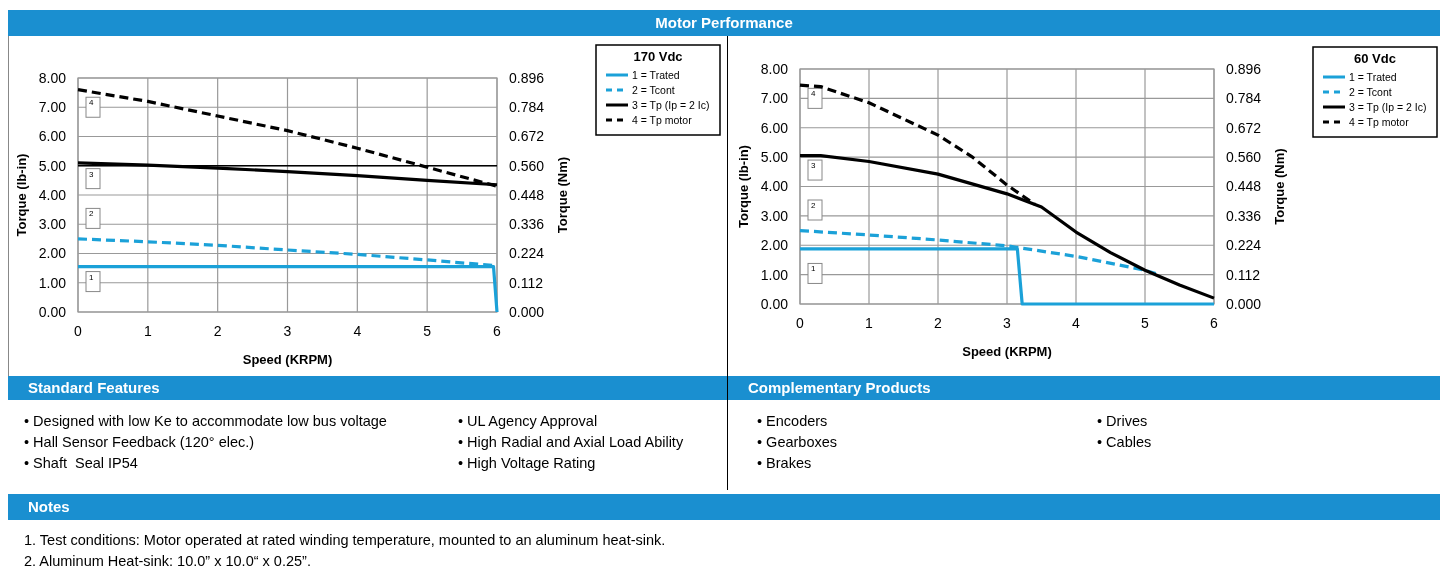 Image resolution: width=1440 pixels, height=580 pixels. Describe the element at coordinates (81, 463) in the screenshot. I see `text: • Shaft Seal IP54` at that location.